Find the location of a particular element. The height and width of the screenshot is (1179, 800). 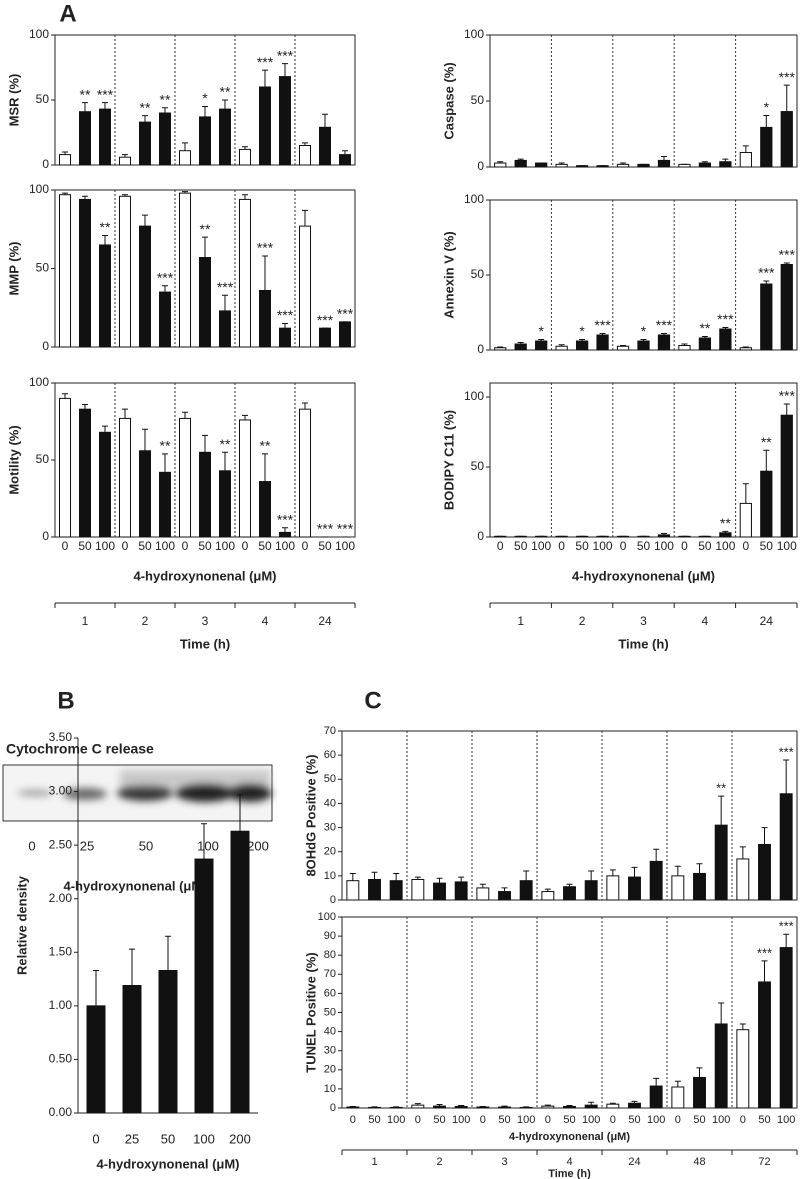

blot-title: Cytochrome C release is located at coordinates (80, 749).